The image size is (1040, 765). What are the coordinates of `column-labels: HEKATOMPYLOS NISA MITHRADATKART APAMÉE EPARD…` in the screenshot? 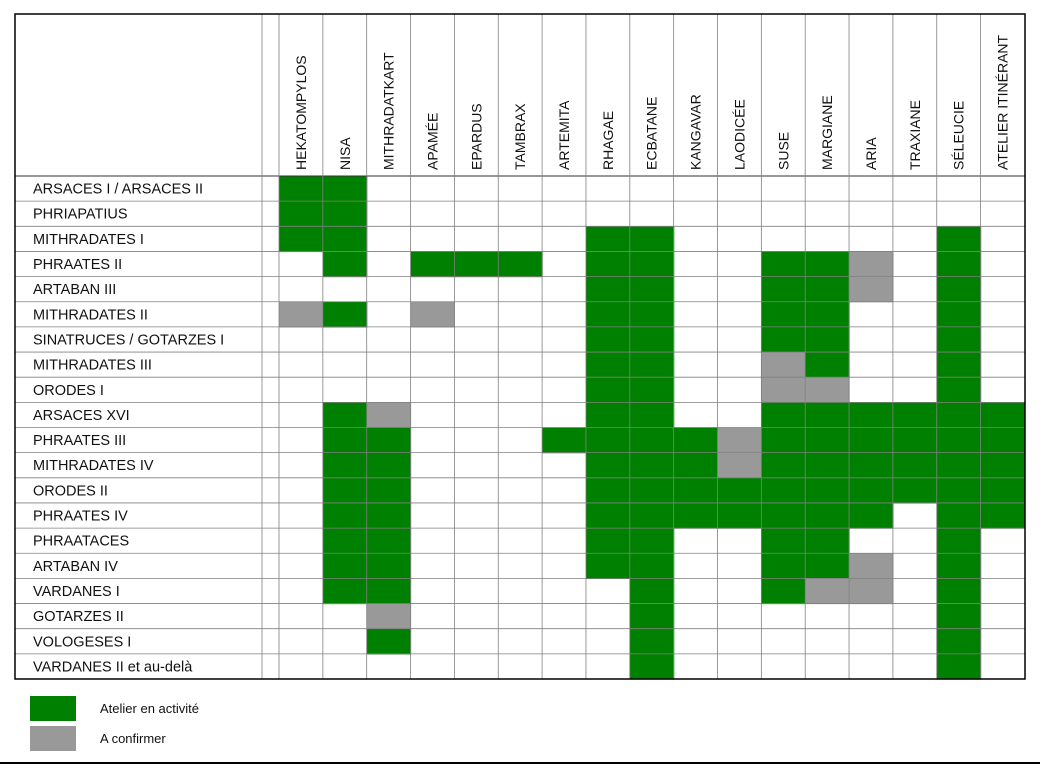 It's located at (652, 102).